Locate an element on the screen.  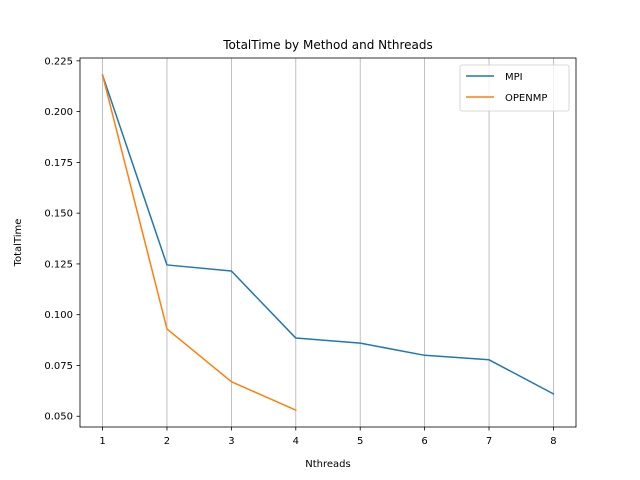
y-tick-label: 0.200 is located at coordinates (58, 112).